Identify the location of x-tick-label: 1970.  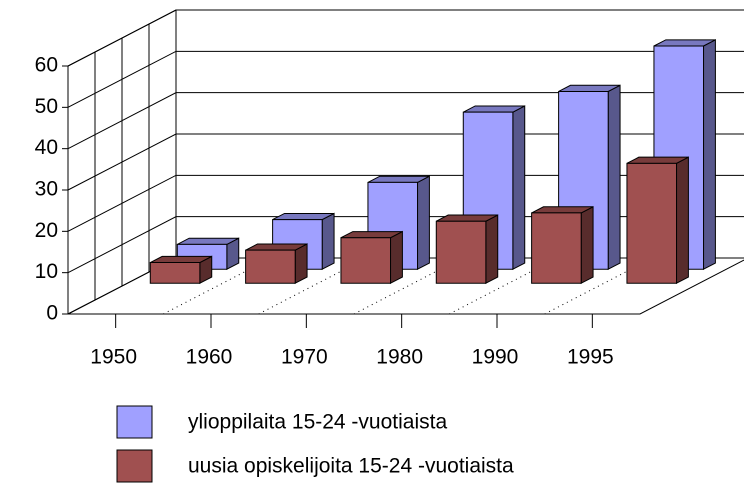
(304, 357).